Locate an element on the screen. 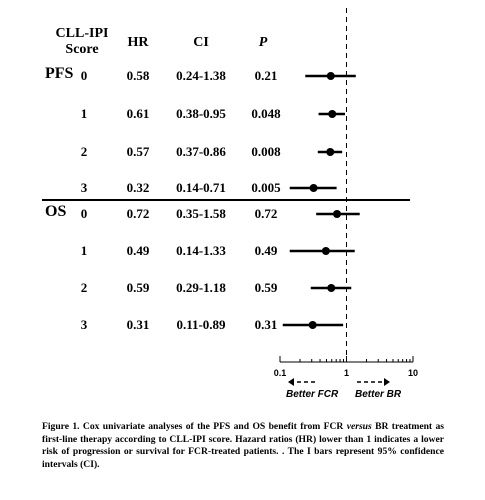 This screenshot has height=500, width=485. x-tick-label: 10 is located at coordinates (413, 373).